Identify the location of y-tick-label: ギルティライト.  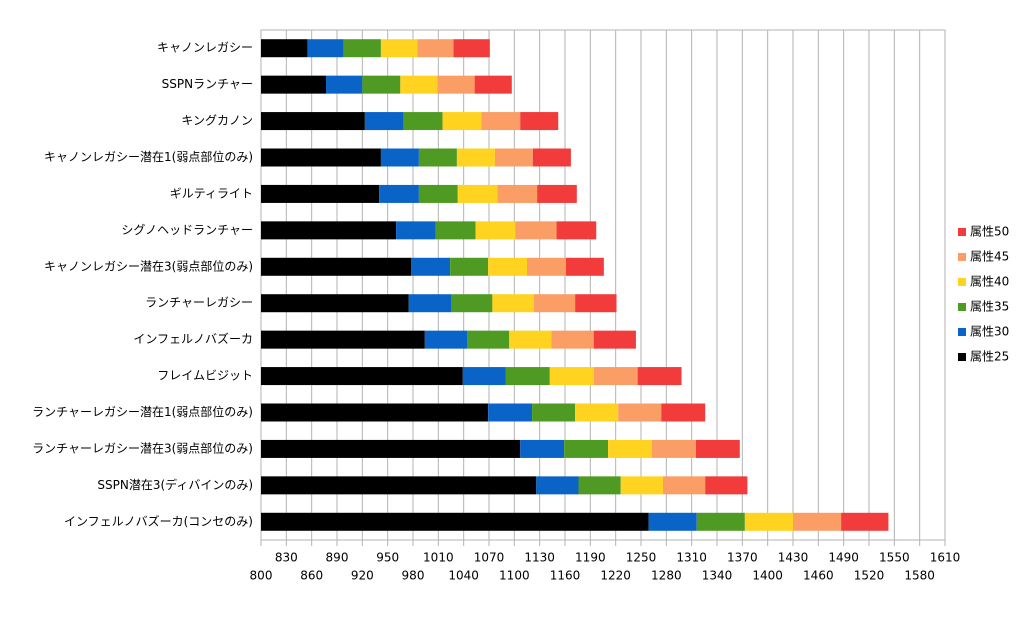
(211, 193).